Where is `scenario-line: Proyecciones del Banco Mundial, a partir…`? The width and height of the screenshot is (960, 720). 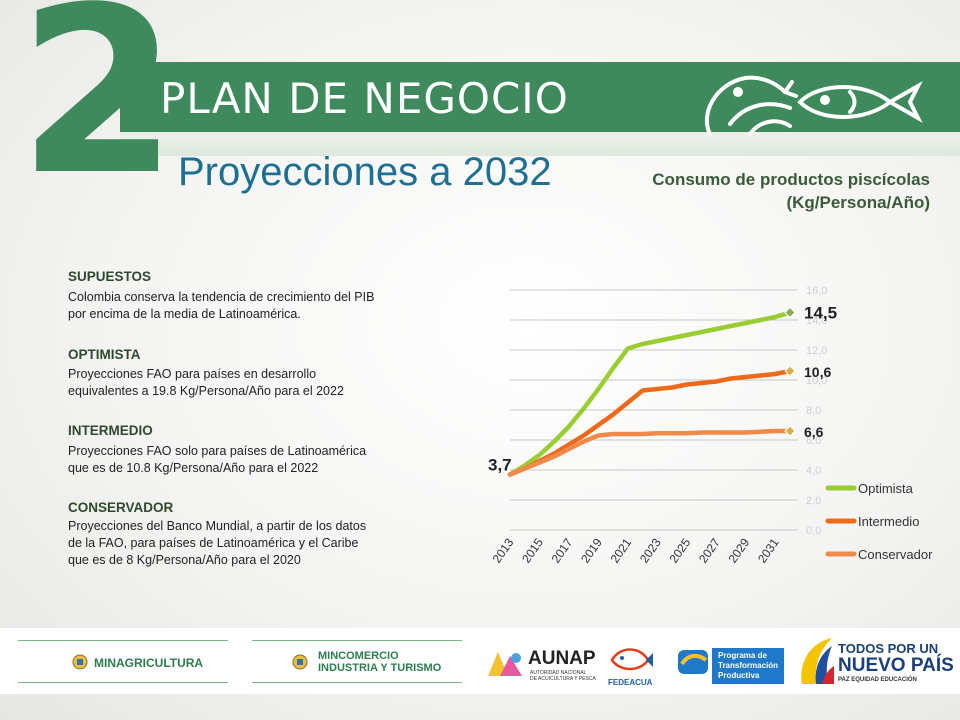
scenario-line: Proyecciones del Banco Mundial, a partir… is located at coordinates (217, 526).